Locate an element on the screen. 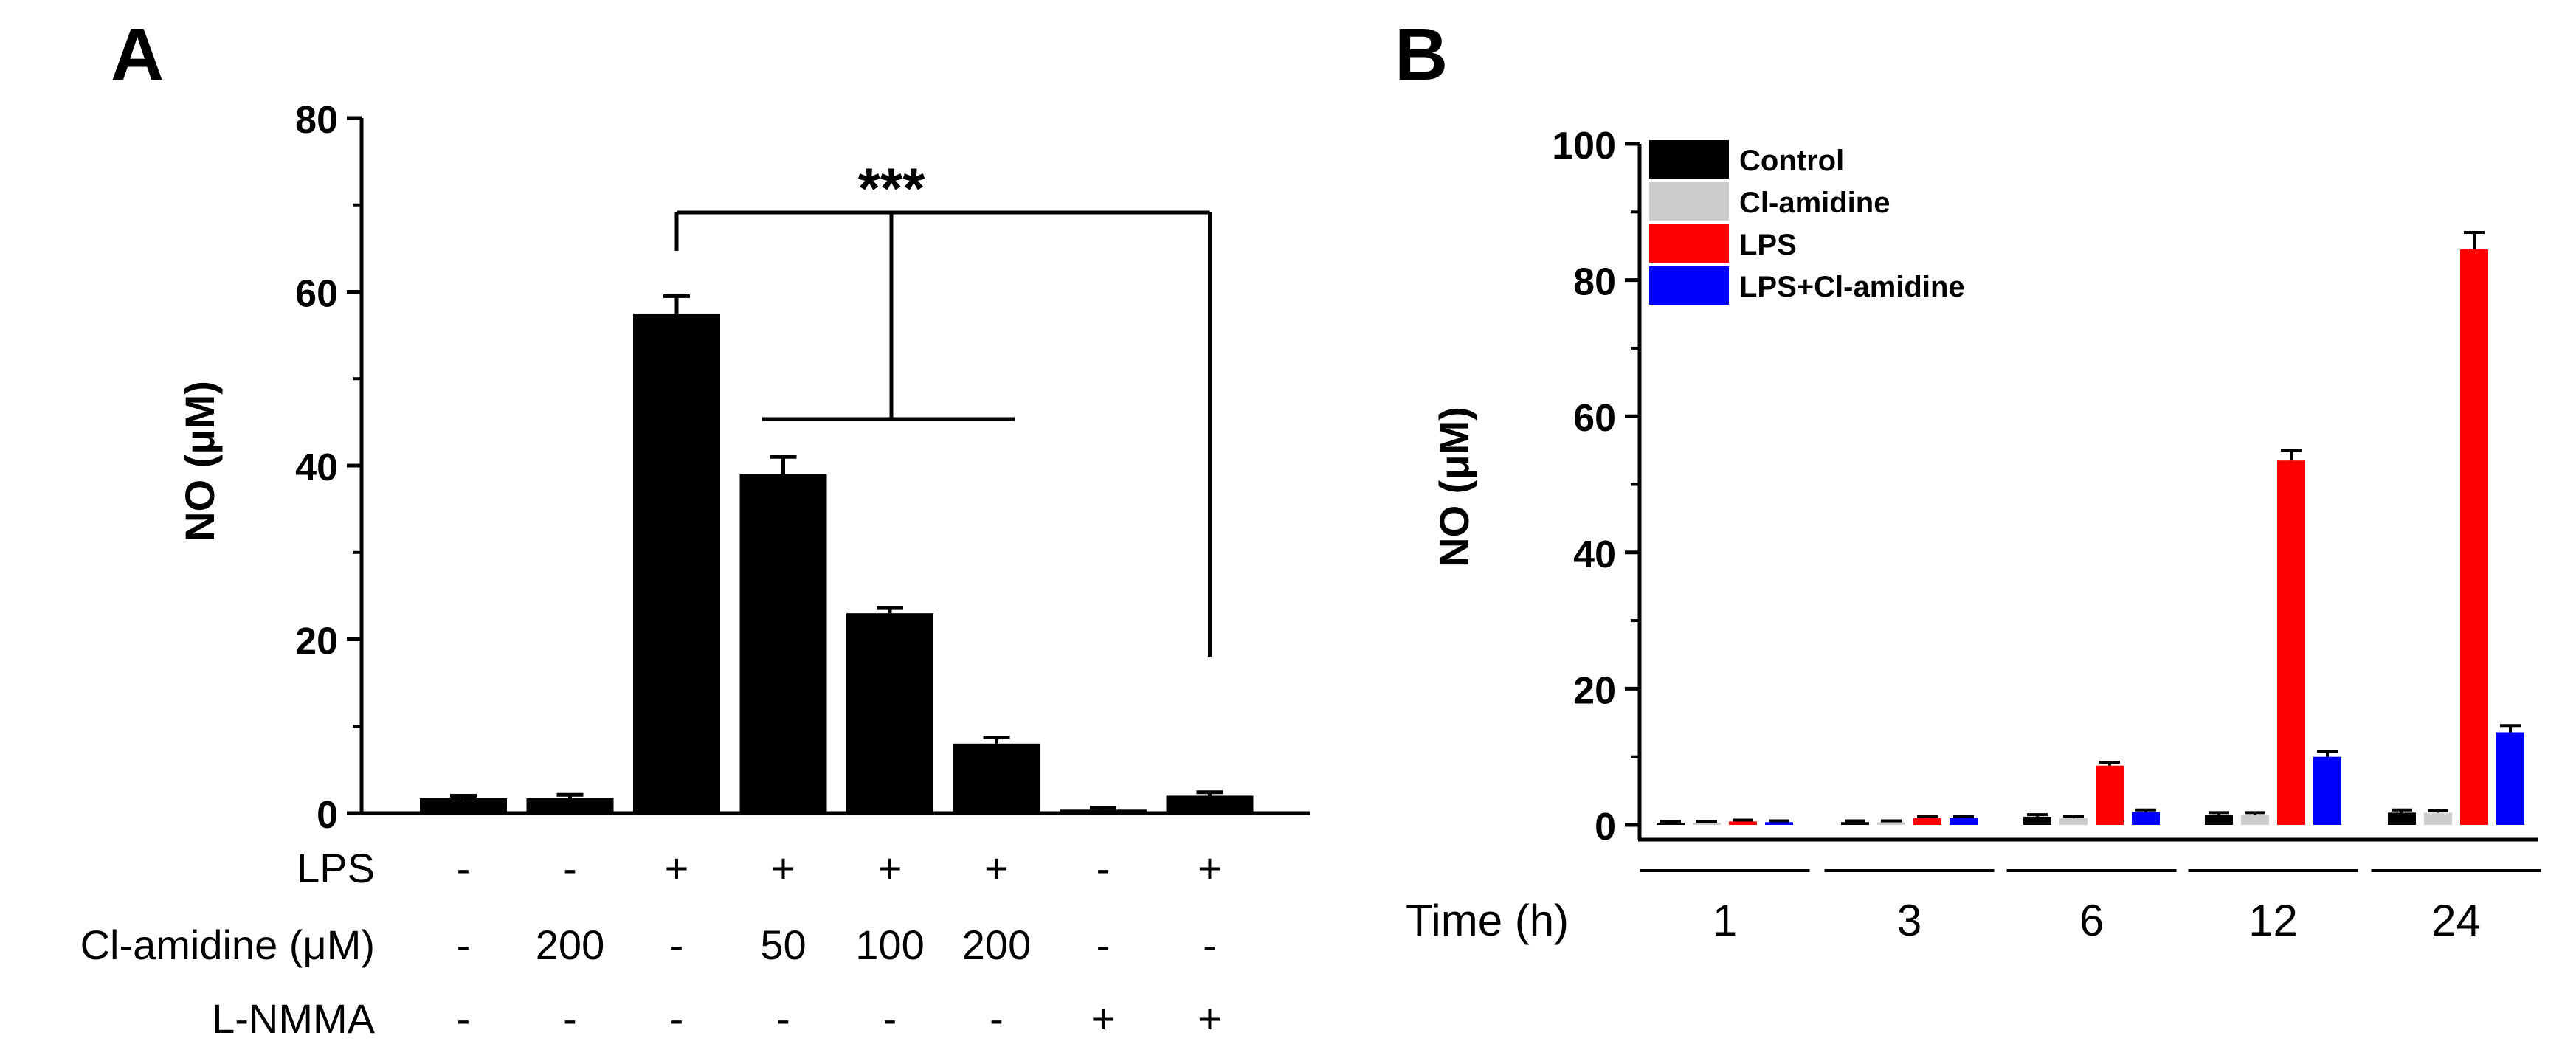 Image resolution: width=2576 pixels, height=1061 pixels. panel-b-legend-label: Cl-amidine is located at coordinates (1814, 203).